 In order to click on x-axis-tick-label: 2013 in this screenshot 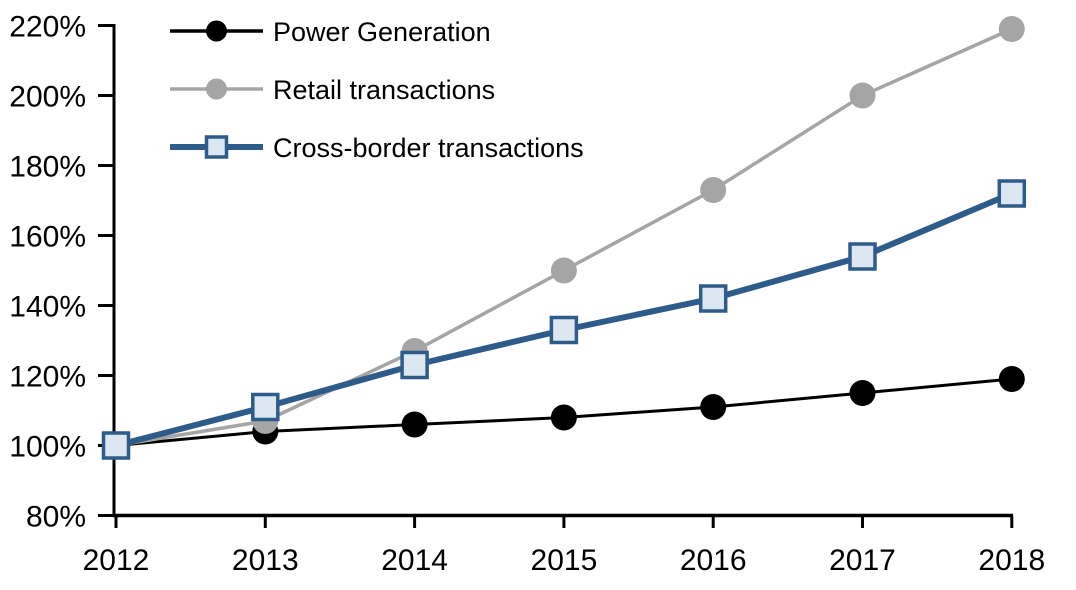, I will do `click(265, 560)`.